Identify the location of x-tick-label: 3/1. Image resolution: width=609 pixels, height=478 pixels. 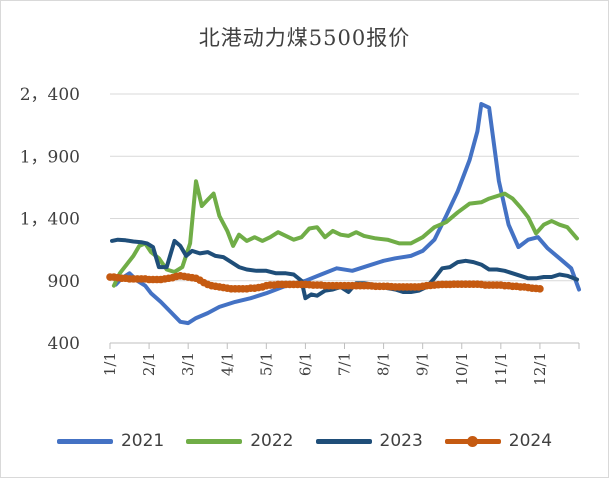
(188, 364).